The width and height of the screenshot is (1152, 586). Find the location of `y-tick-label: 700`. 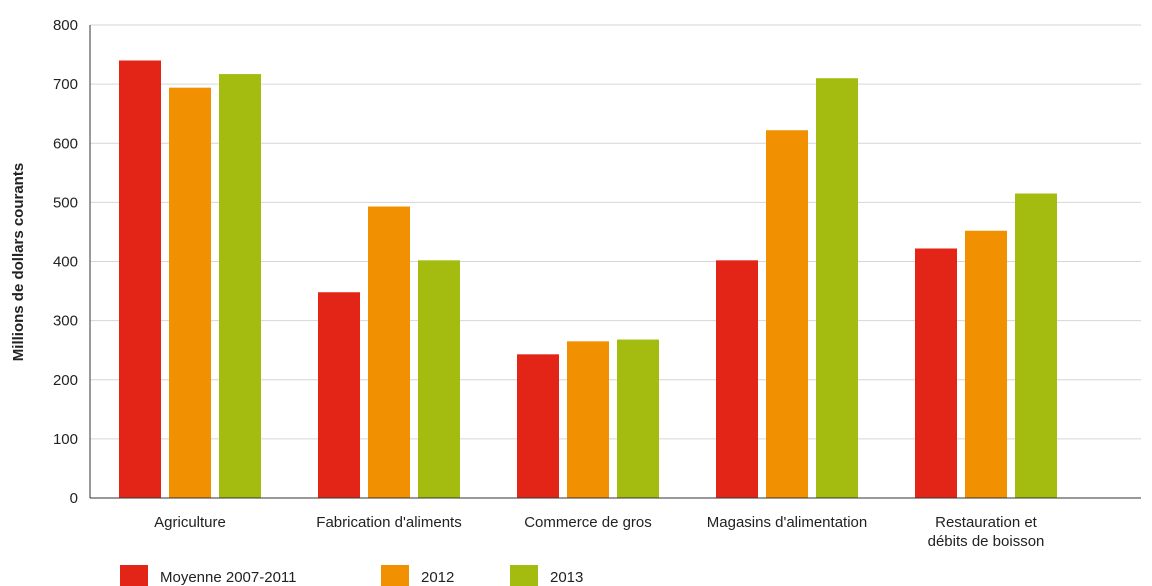

y-tick-label: 700 is located at coordinates (65, 84).